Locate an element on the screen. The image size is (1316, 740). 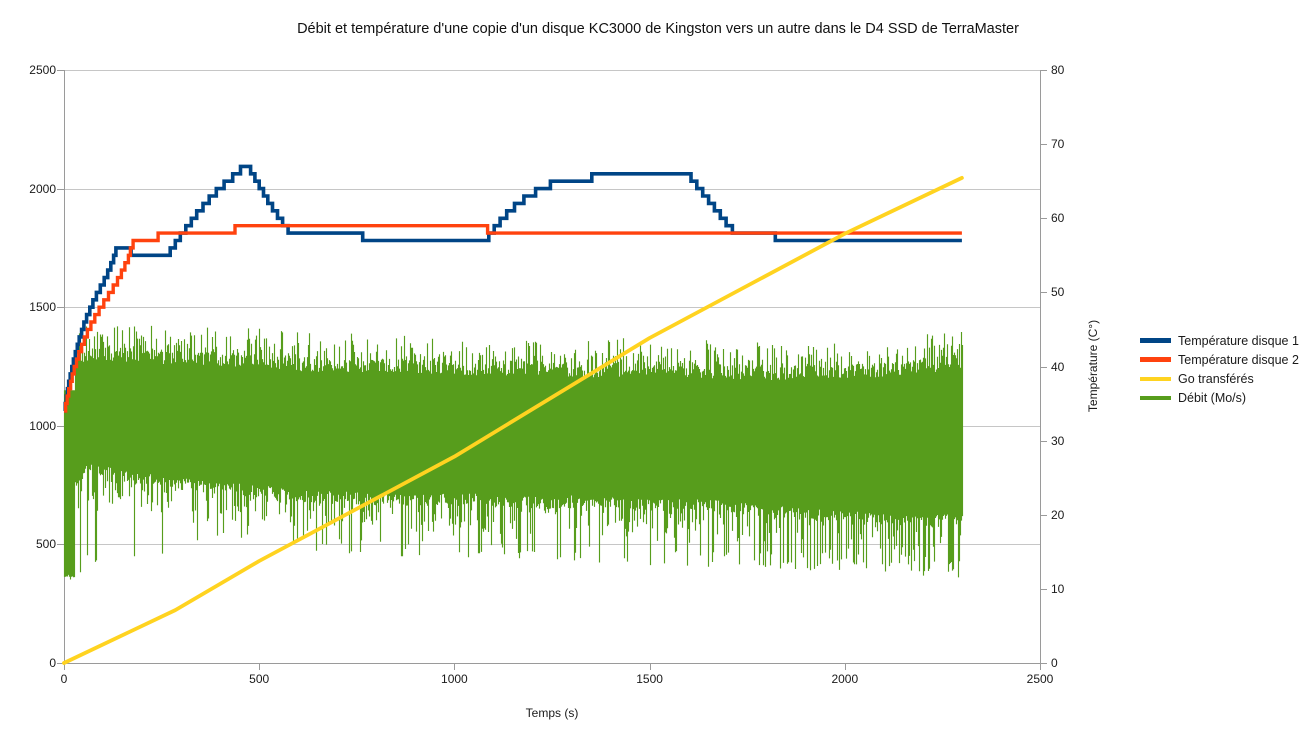
legend-label: Température disque 2 is located at coordinates (1238, 359).